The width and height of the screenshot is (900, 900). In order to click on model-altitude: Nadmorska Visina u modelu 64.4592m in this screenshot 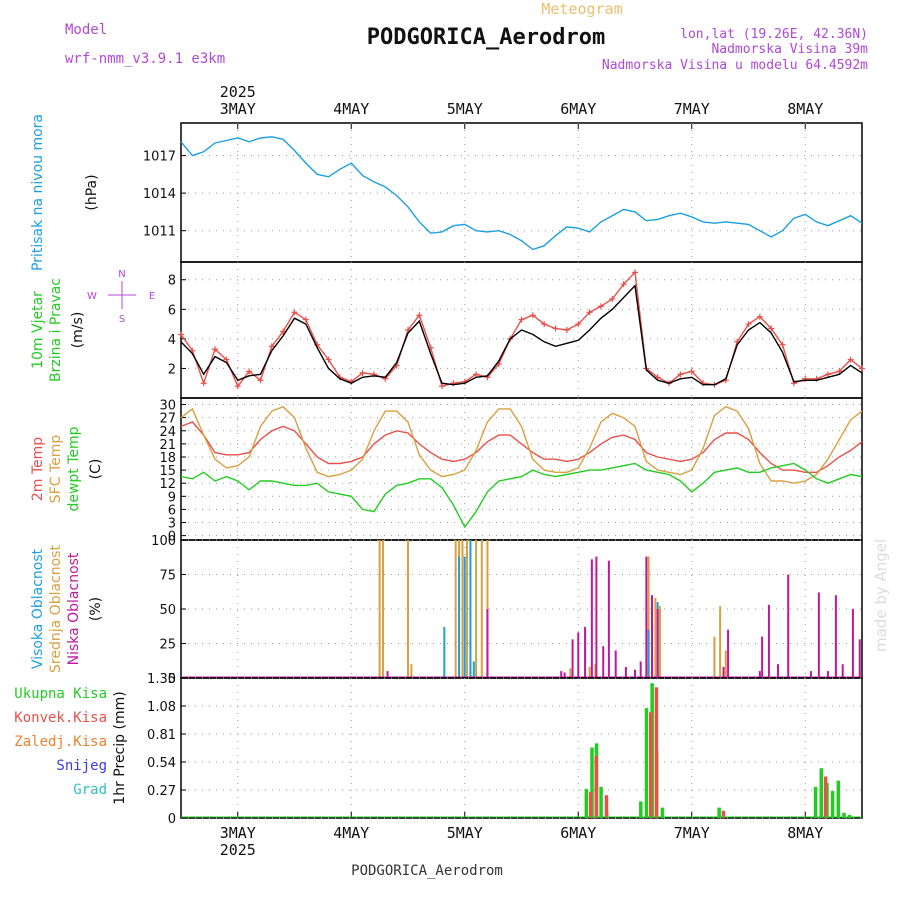, I will do `click(735, 65)`.